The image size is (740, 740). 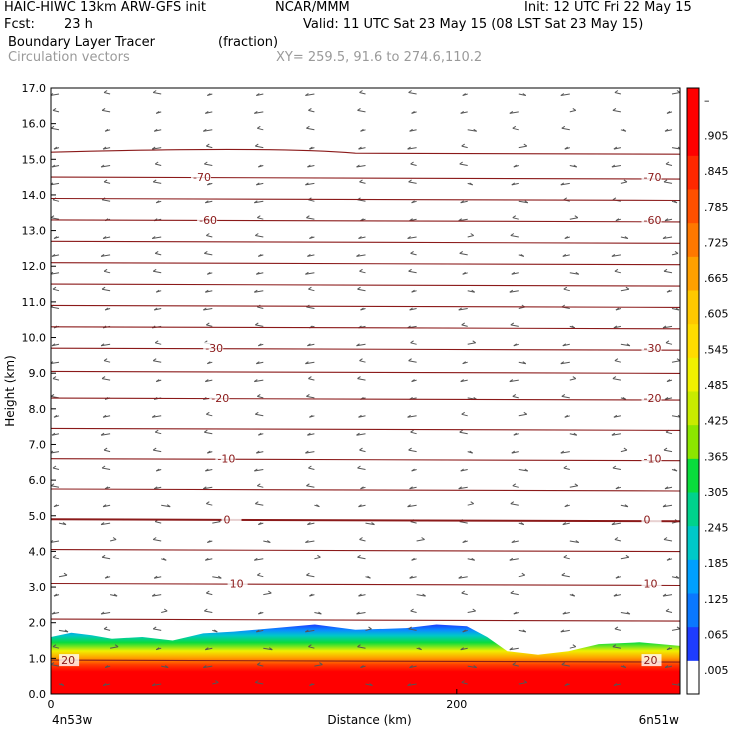 What do you see at coordinates (38, 373) in the screenshot?
I see `y-tick-label: 9.0` at bounding box center [38, 373].